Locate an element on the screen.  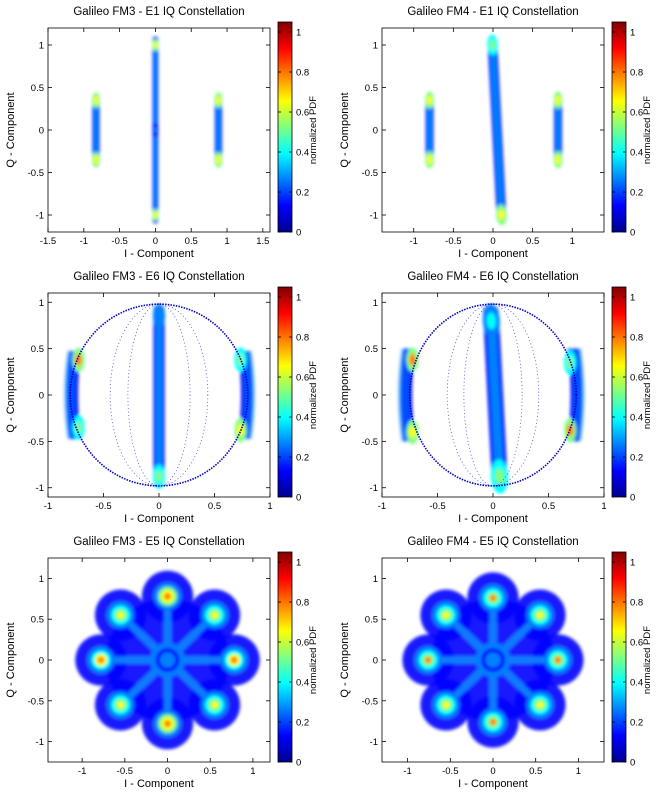
x-tick-label: -0.5 is located at coordinates (450, 771).